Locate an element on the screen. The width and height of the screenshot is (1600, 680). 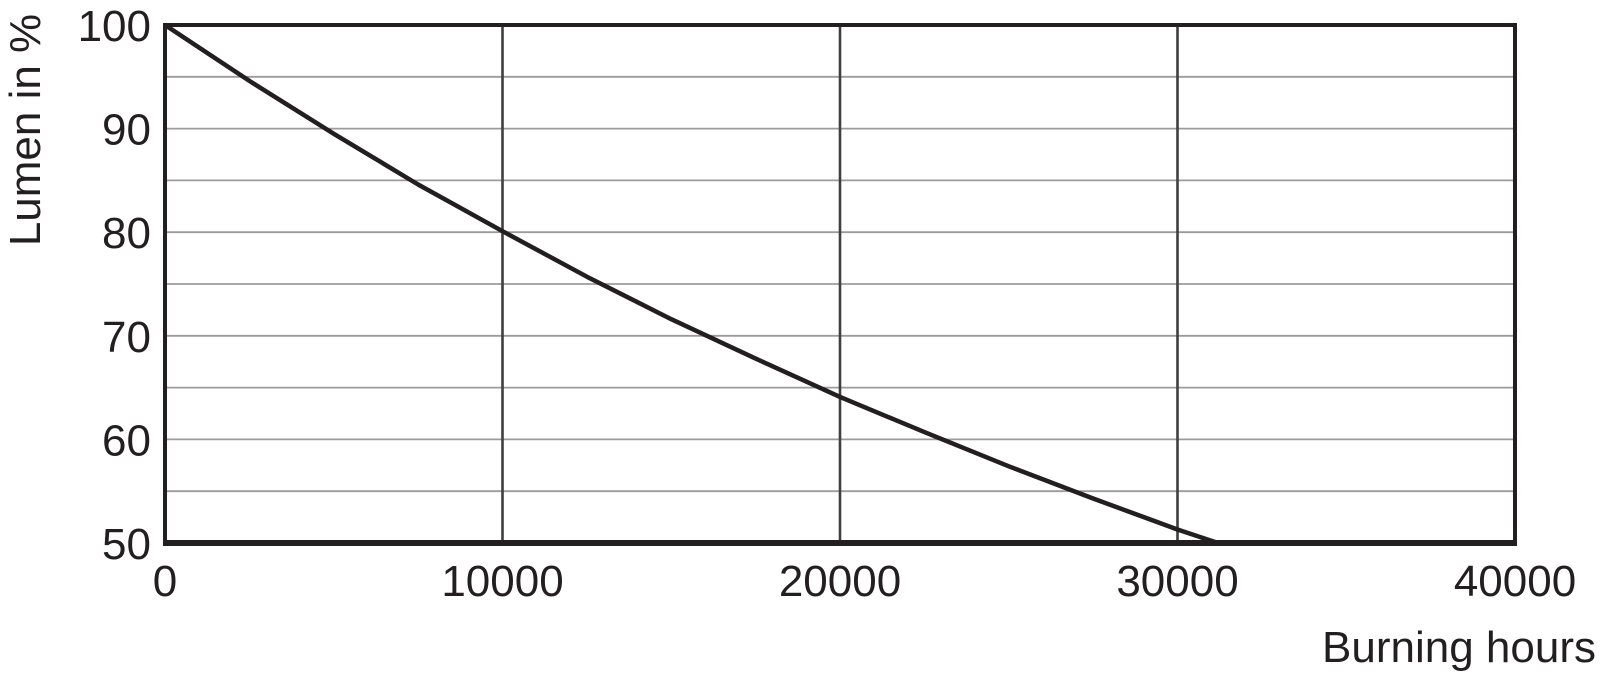
x-tick-label: 20000 is located at coordinates (840, 581).